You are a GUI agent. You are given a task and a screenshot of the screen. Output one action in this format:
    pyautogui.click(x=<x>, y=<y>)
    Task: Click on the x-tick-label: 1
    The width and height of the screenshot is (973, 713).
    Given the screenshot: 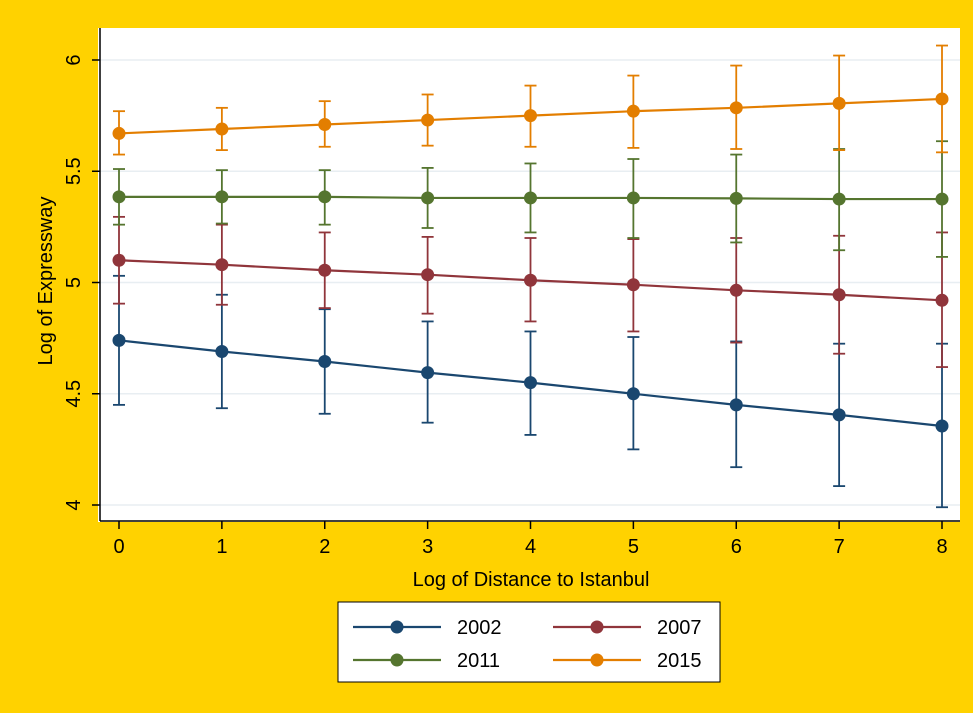 What is the action you would take?
    pyautogui.click(x=221, y=547)
    